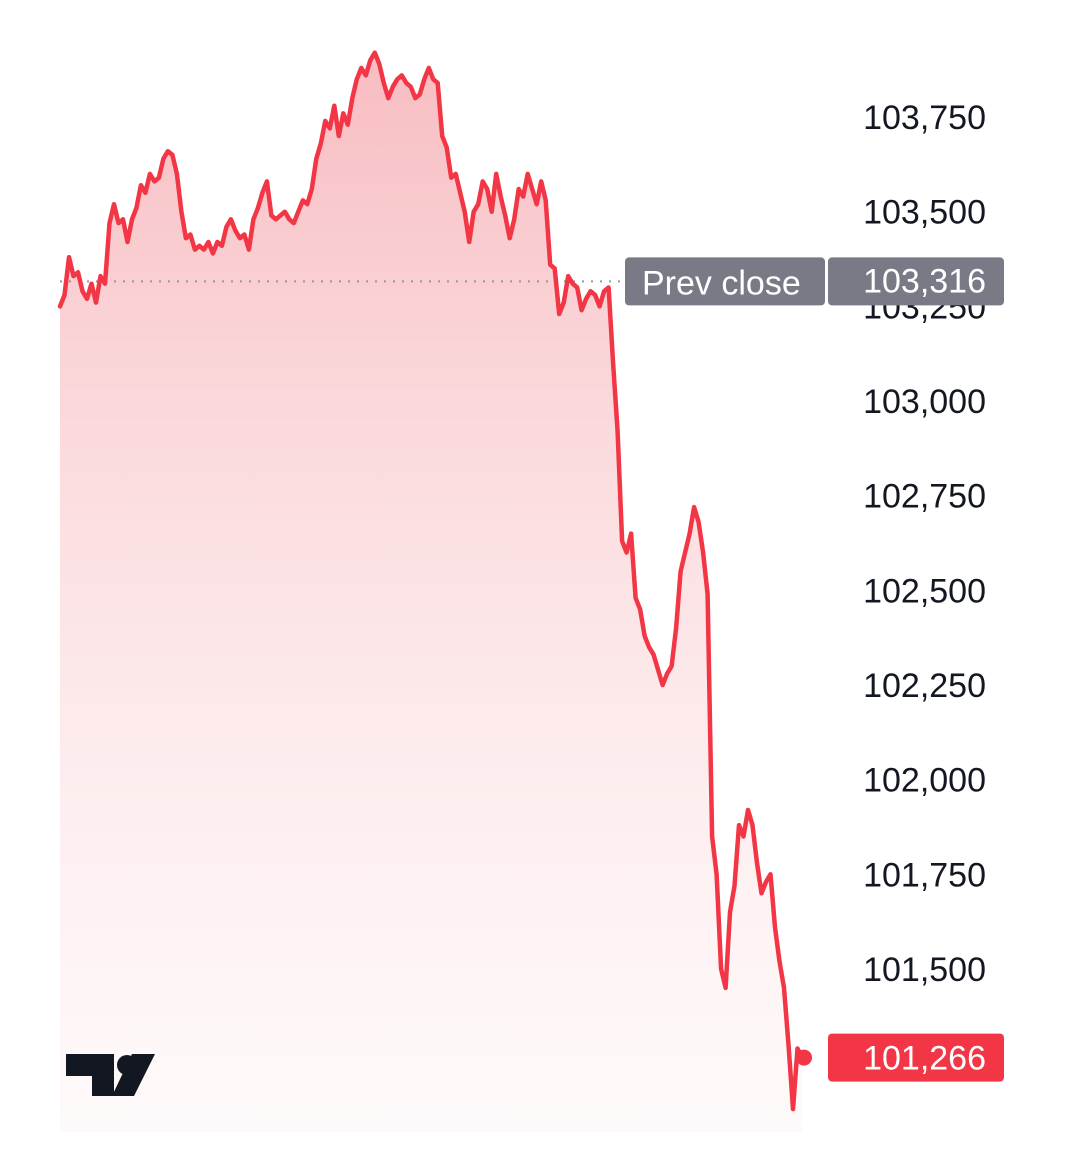 This screenshot has height=1155, width=1080. What do you see at coordinates (133, 1075) in the screenshot?
I see `logo-slash` at bounding box center [133, 1075].